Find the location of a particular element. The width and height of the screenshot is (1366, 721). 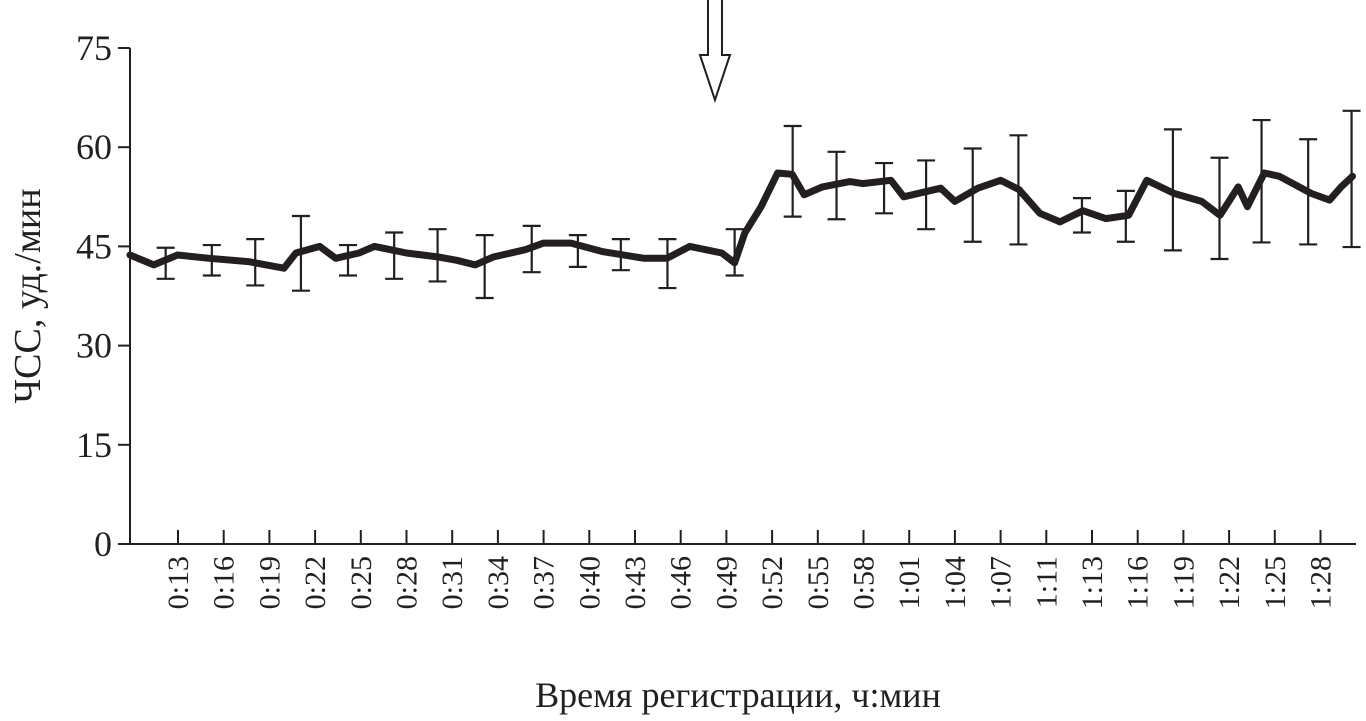

x-tick-label: 1:07 is located at coordinates (1001, 582).